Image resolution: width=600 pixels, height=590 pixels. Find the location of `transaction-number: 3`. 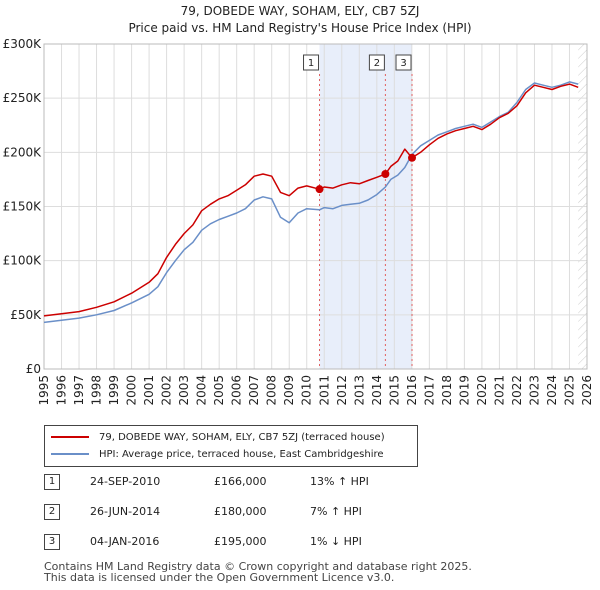

transaction-number: 3 is located at coordinates (52, 542).